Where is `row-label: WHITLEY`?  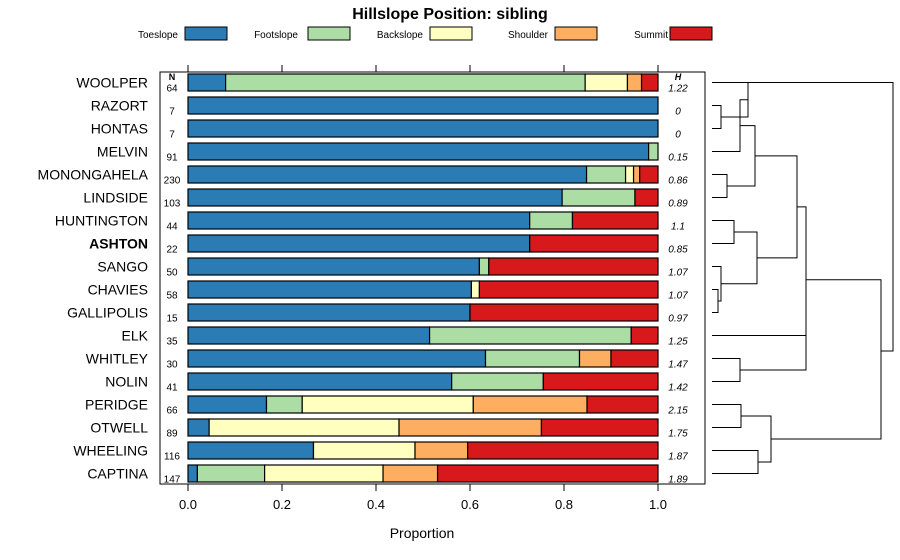 row-label: WHITLEY is located at coordinates (117, 359).